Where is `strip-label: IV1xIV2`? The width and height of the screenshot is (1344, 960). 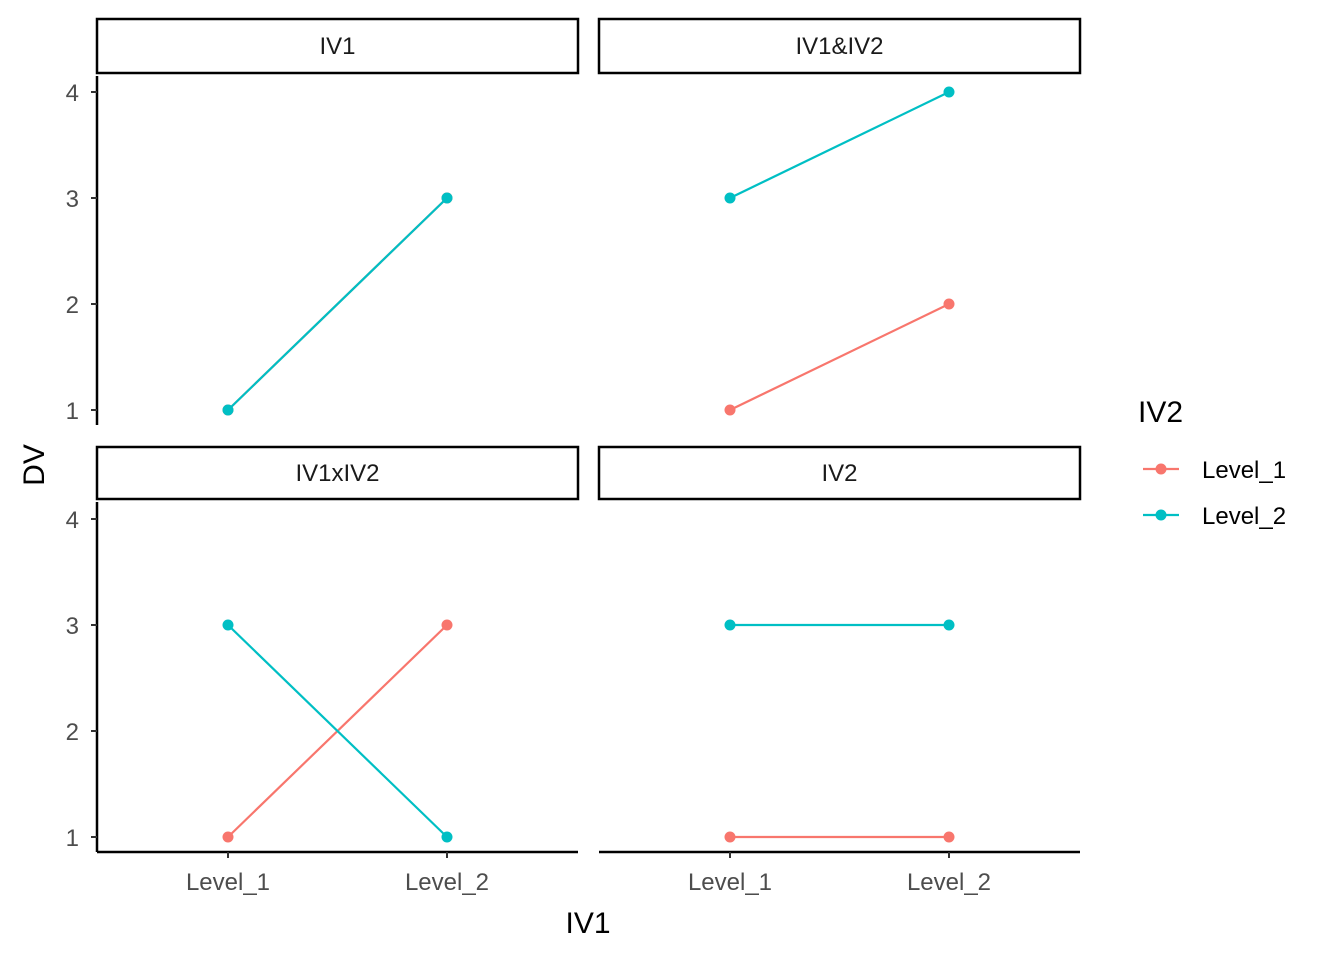
strip-label: IV1xIV2 is located at coordinates (337, 473).